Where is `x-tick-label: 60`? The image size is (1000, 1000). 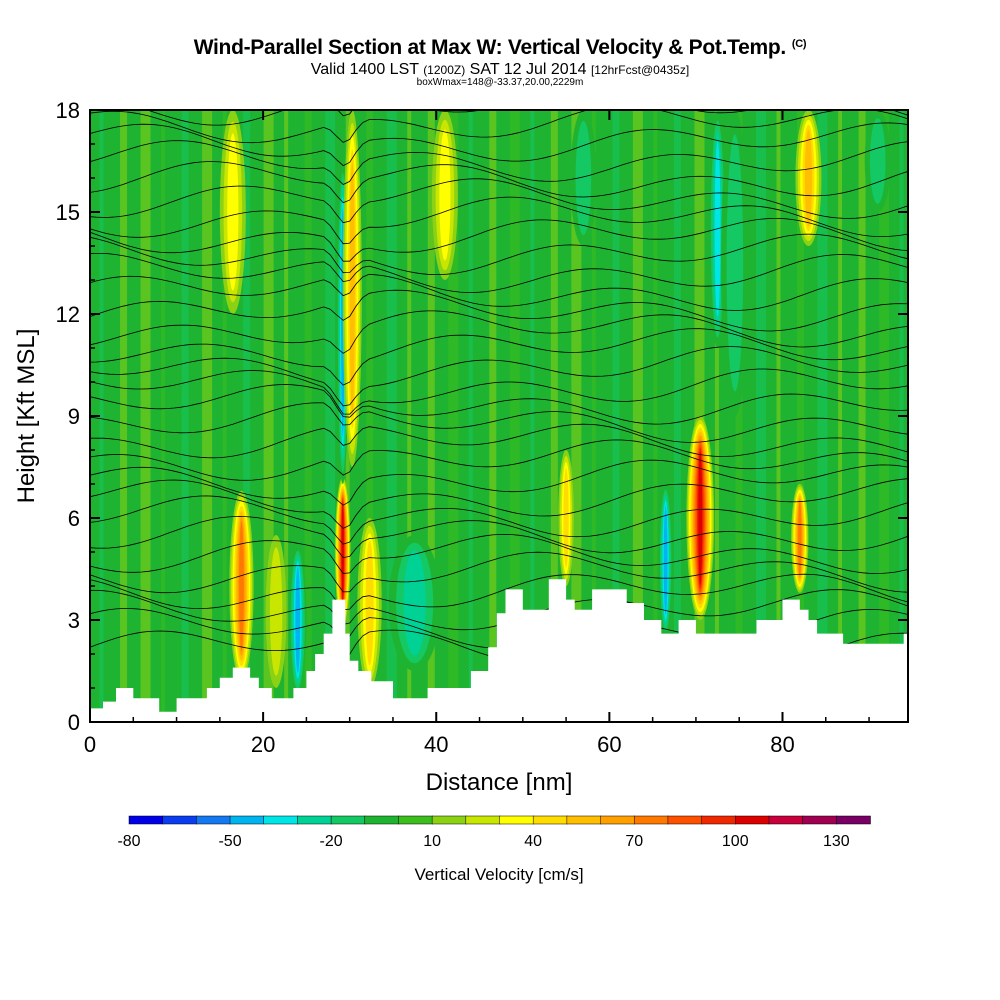 x-tick-label: 60 is located at coordinates (609, 744).